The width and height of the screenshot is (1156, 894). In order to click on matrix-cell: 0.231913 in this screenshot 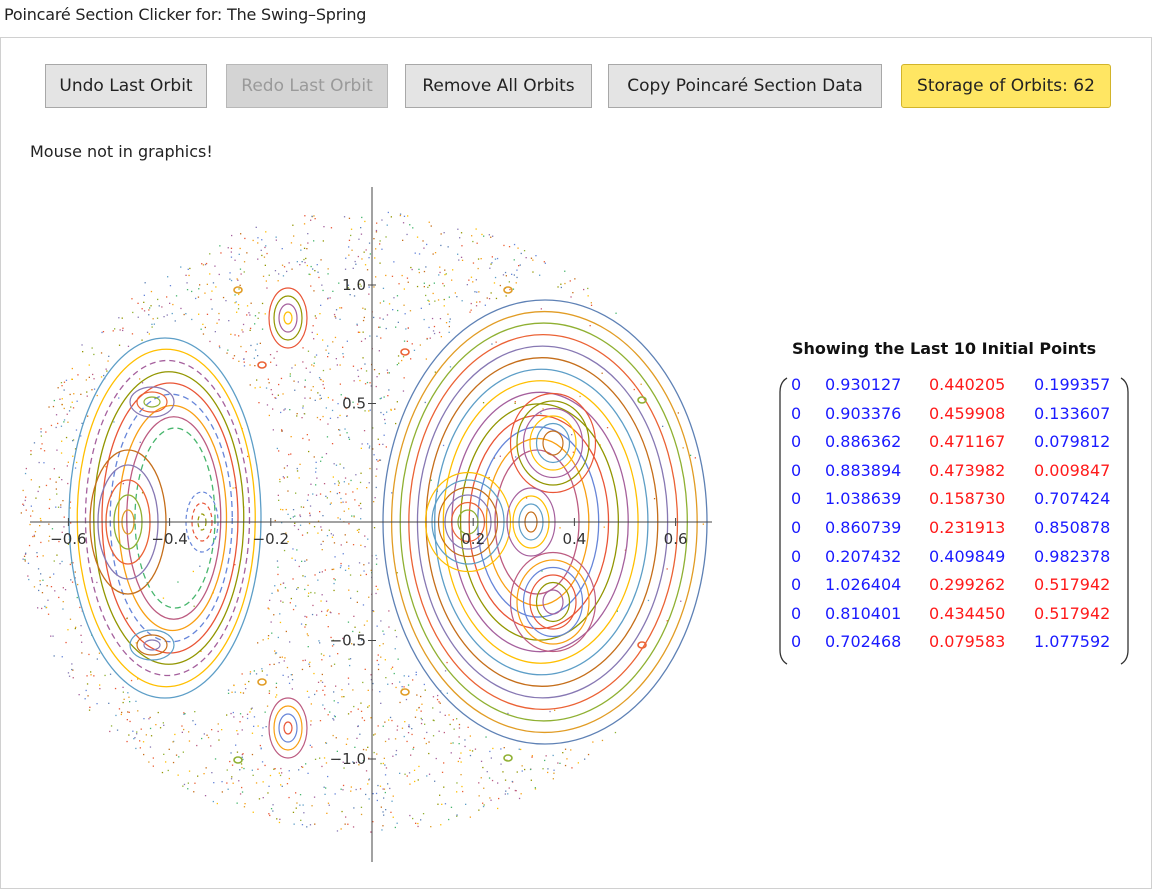, I will do `click(967, 527)`.